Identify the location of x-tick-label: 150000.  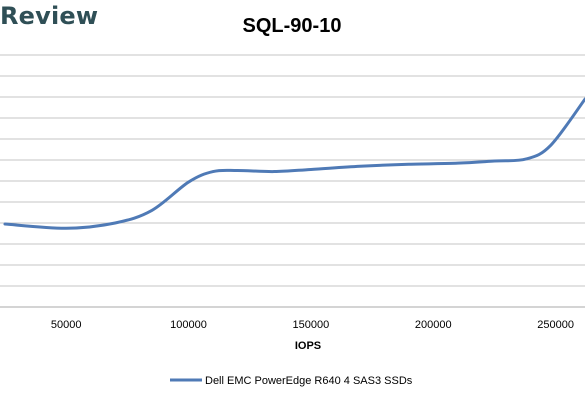
(311, 325).